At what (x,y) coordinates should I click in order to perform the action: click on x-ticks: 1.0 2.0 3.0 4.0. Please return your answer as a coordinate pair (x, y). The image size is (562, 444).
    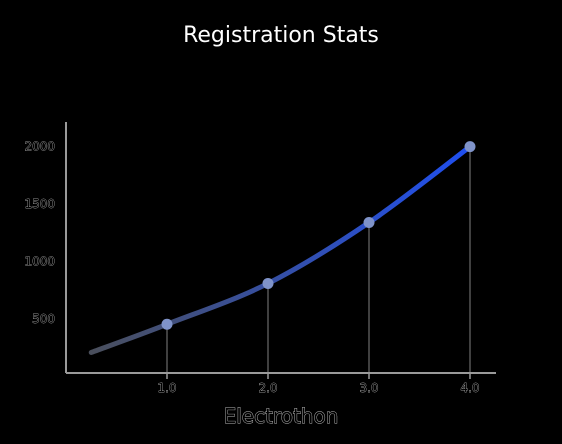
    Looking at the image, I should click on (318, 384).